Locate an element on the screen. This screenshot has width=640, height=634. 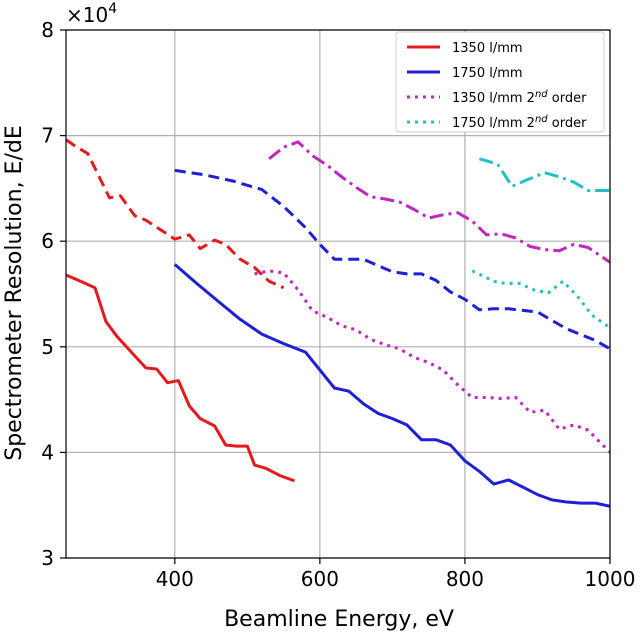
legend-label: 1350 l/mm is located at coordinates (487, 48).